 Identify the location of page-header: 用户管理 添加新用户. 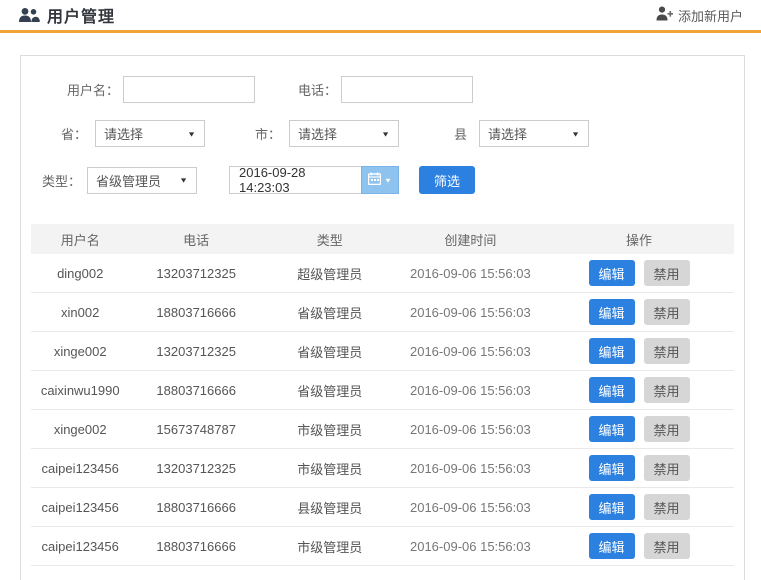
(380, 16).